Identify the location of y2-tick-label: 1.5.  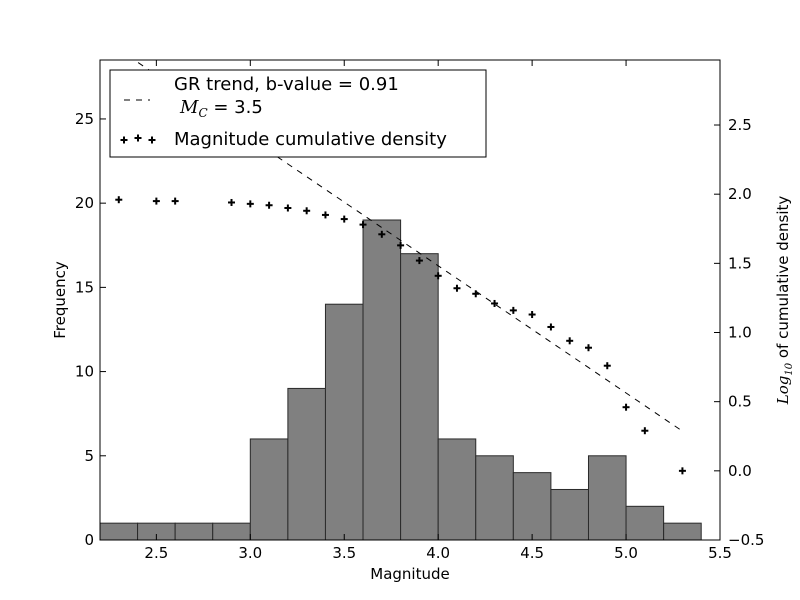
(740, 263).